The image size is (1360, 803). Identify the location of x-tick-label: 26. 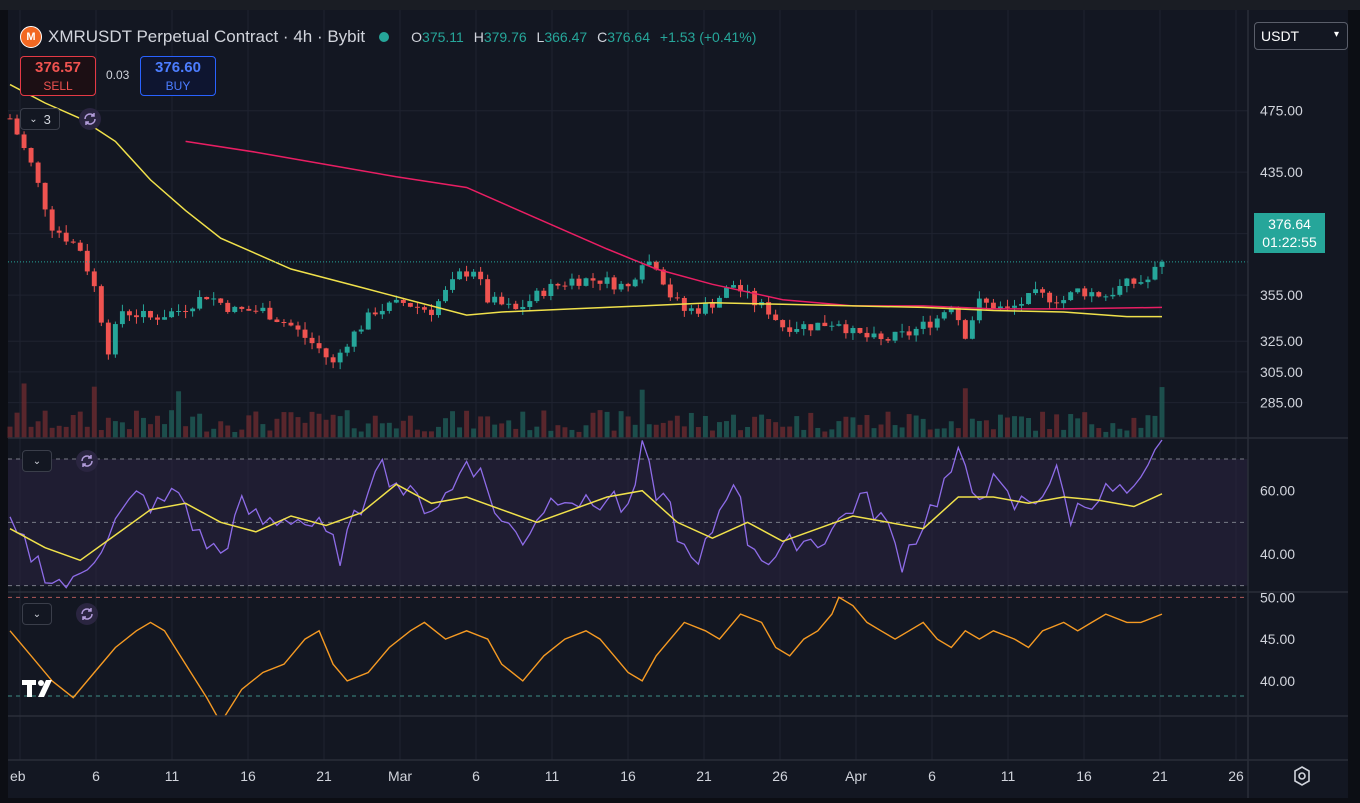
(1236, 776).